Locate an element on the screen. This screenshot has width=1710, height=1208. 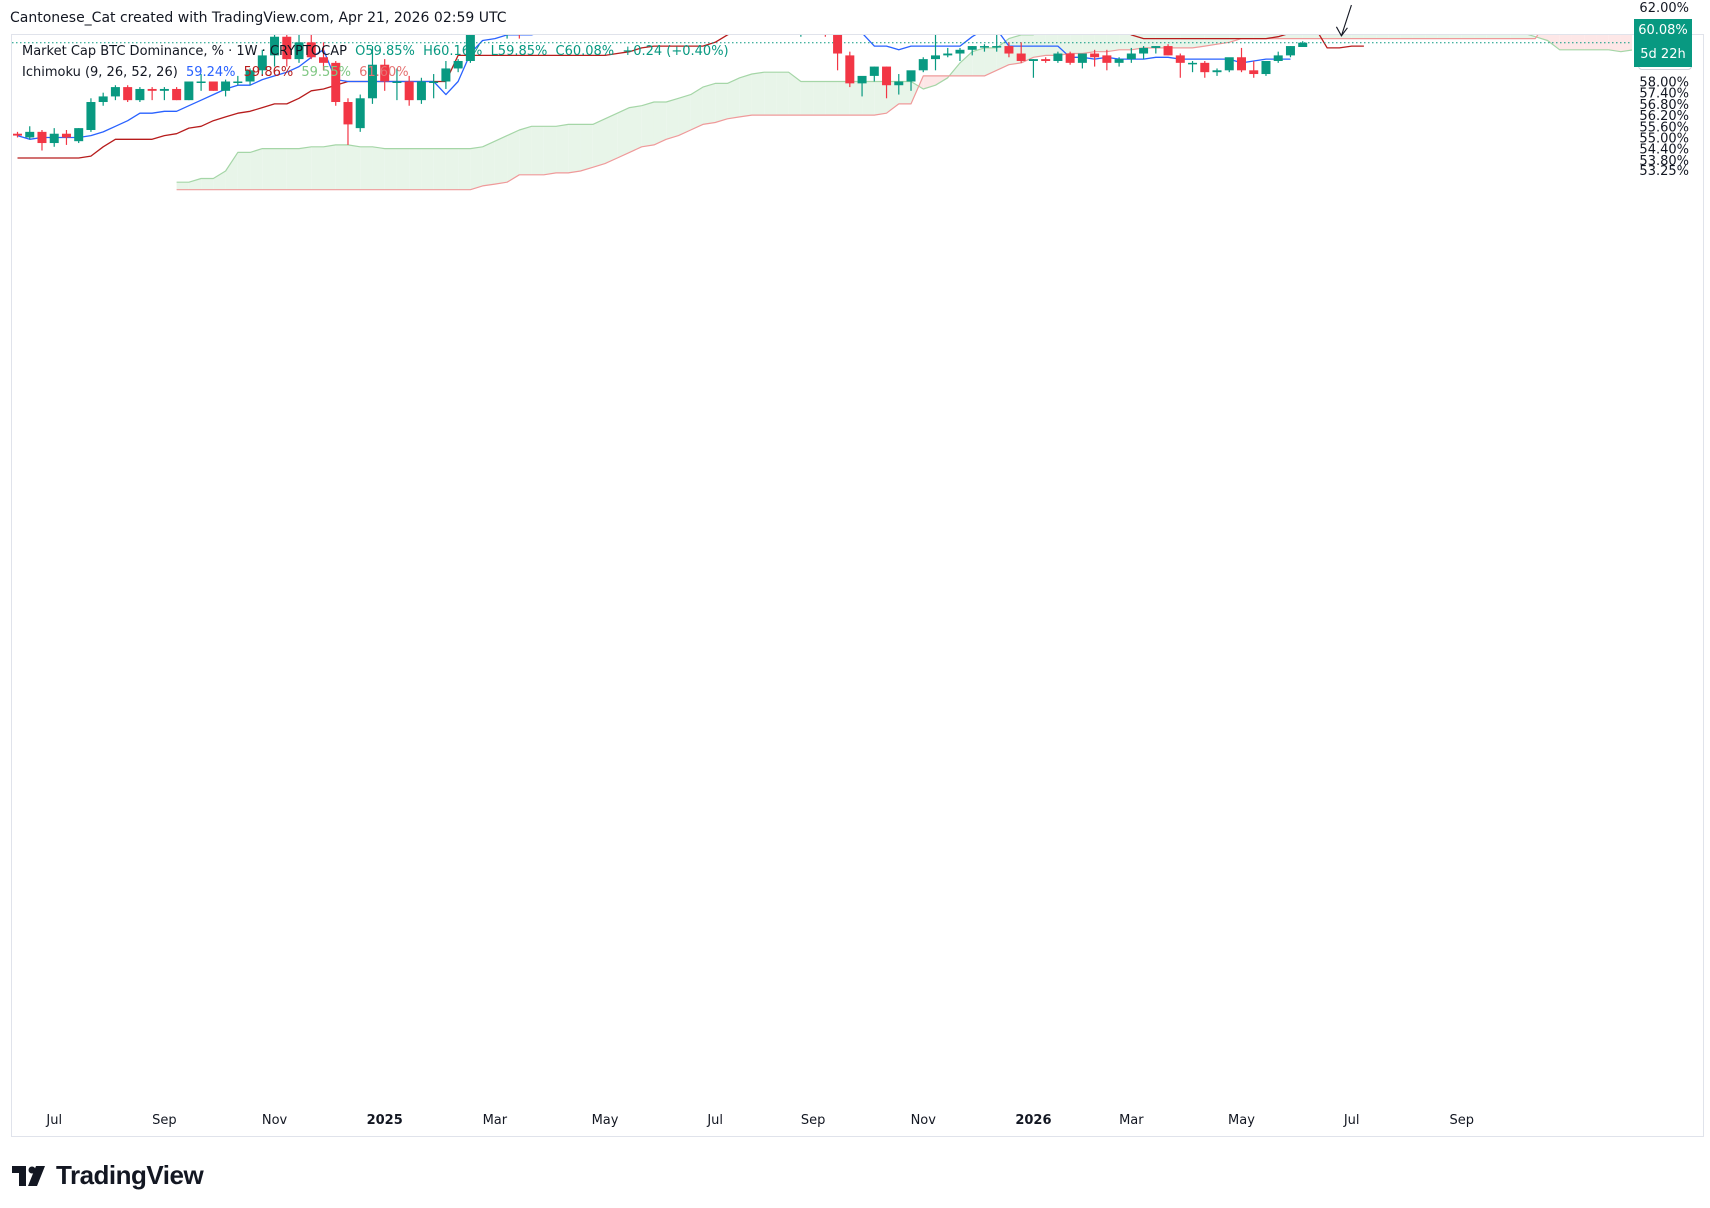
ohlc-high: H60.16% is located at coordinates (453, 51).